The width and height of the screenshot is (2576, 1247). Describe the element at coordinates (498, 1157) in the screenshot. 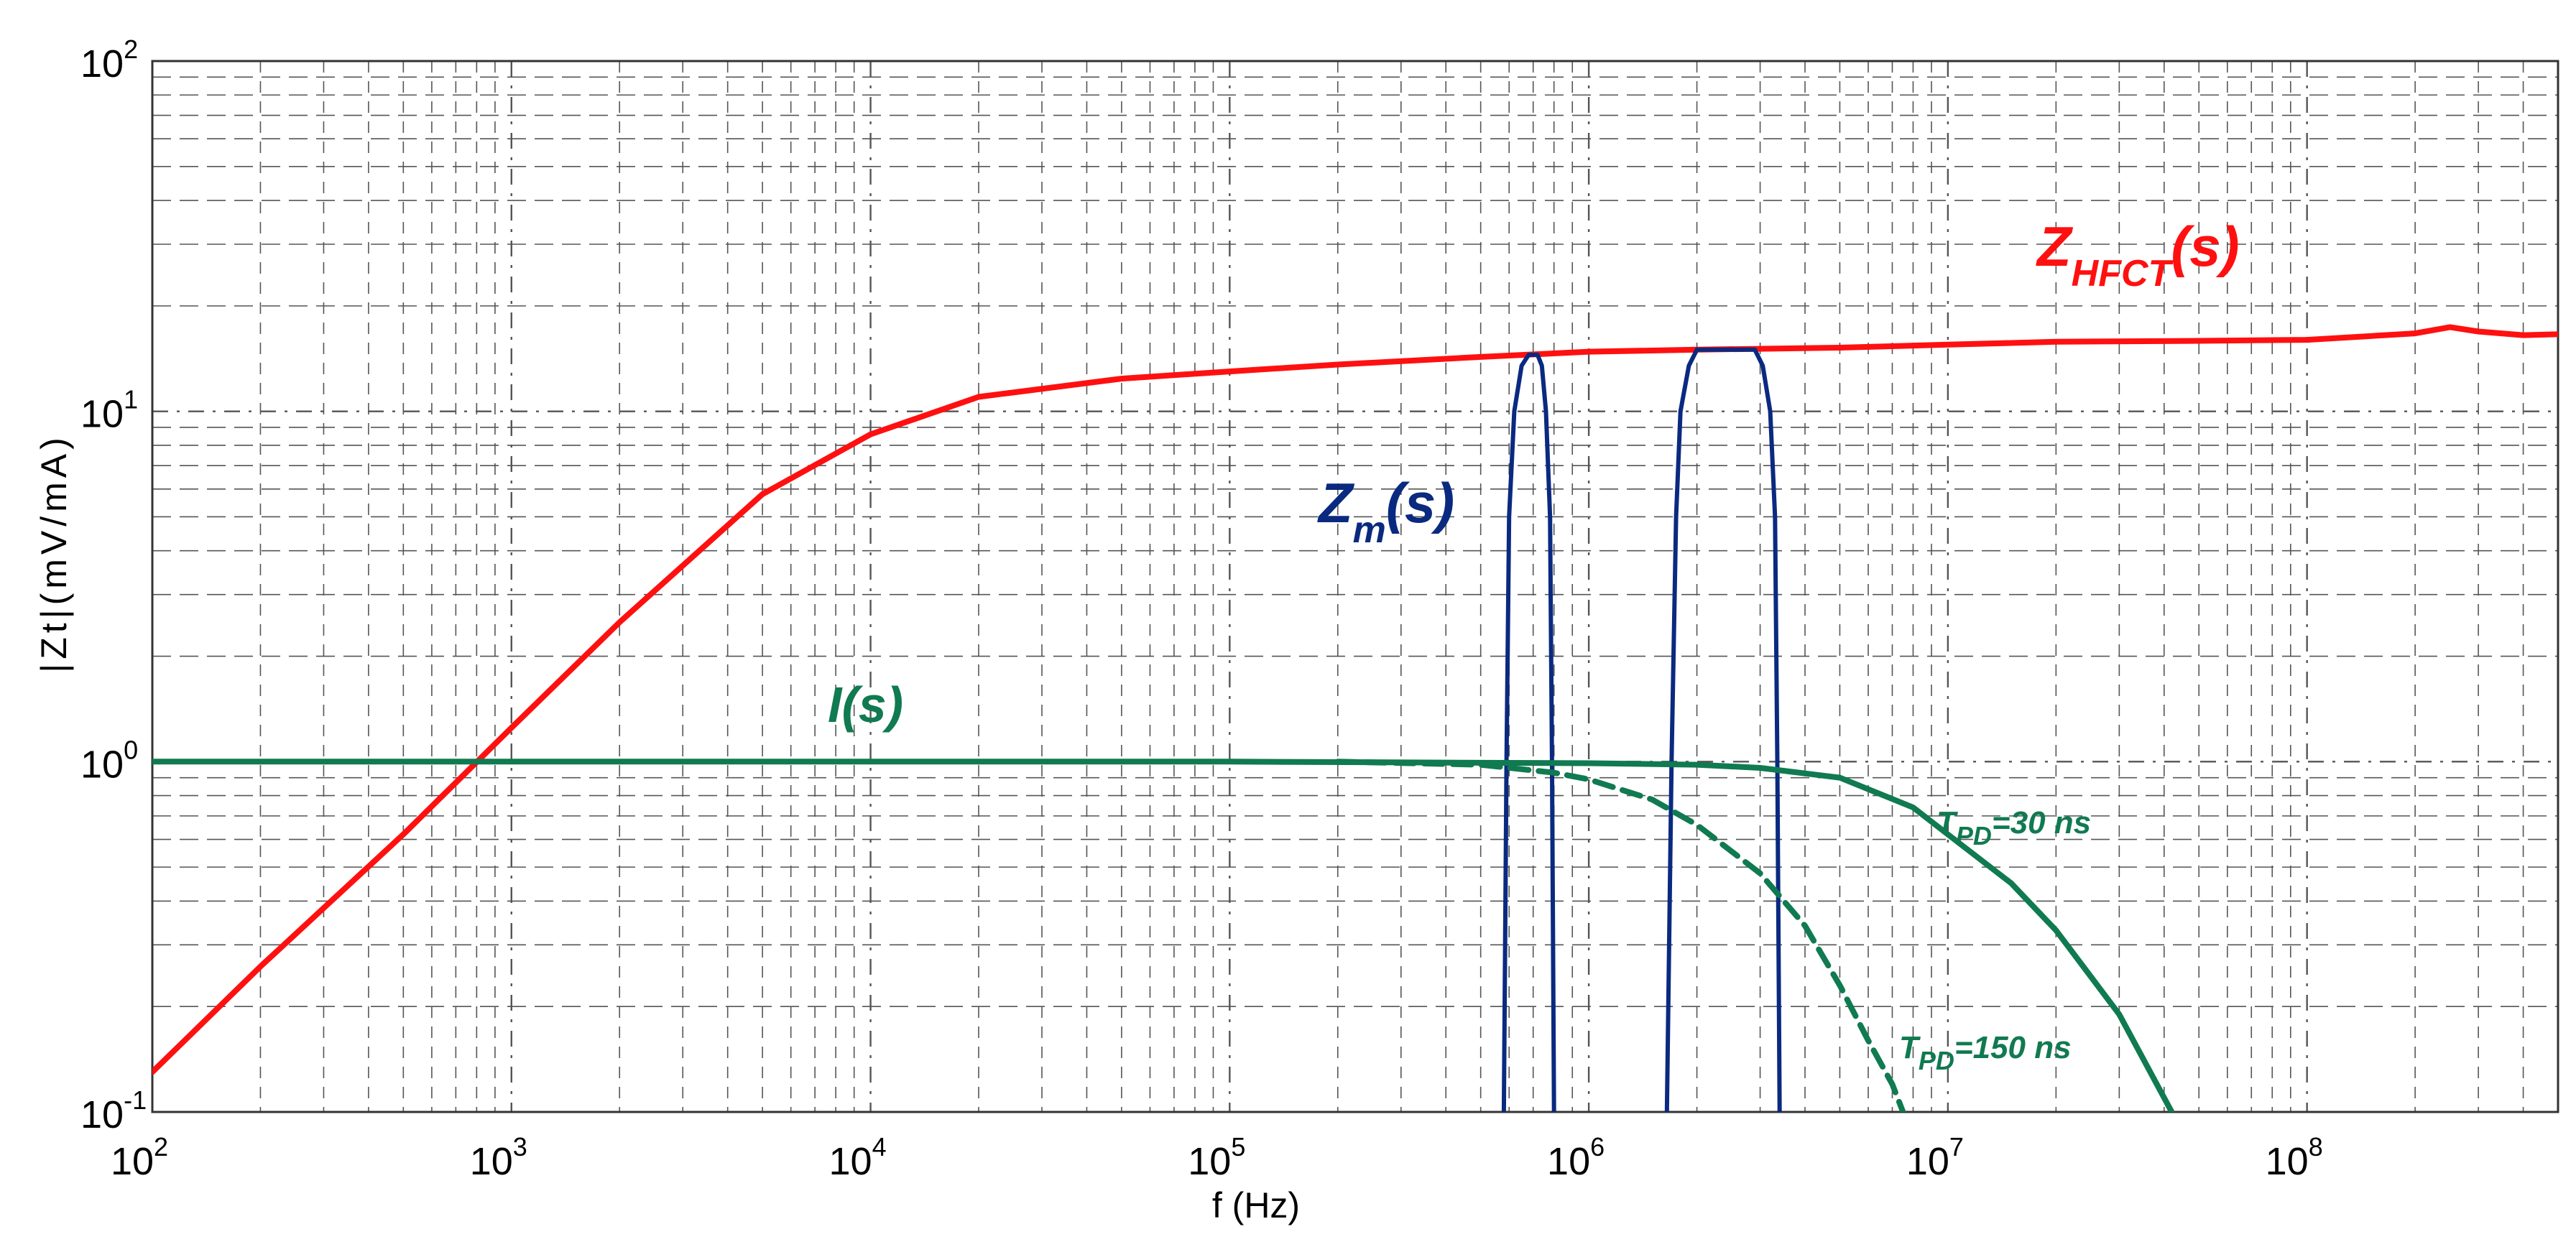

I see `x-tick-label: 10³` at that location.